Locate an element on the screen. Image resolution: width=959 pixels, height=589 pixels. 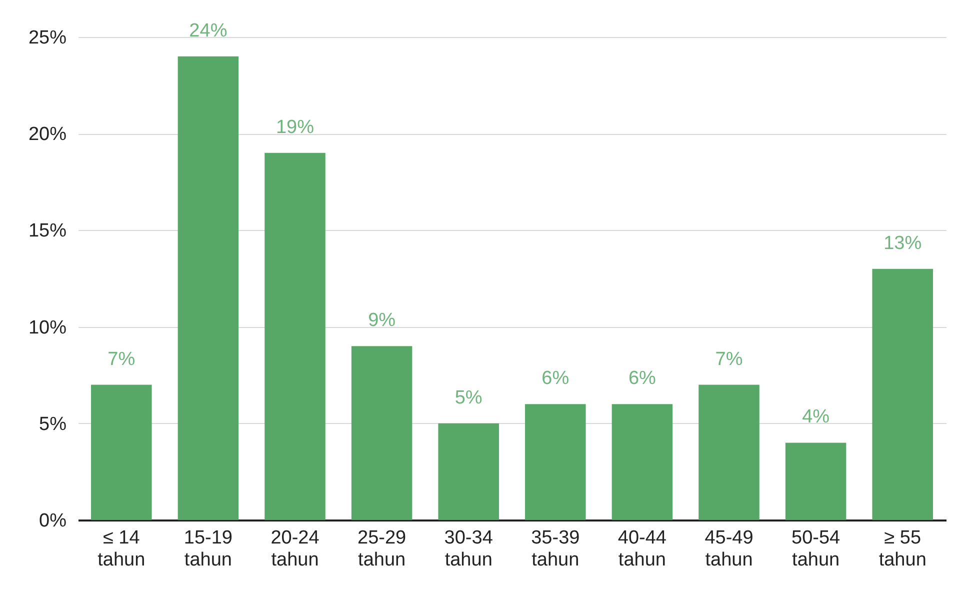
y-tick-label: 0% is located at coordinates (53, 521).